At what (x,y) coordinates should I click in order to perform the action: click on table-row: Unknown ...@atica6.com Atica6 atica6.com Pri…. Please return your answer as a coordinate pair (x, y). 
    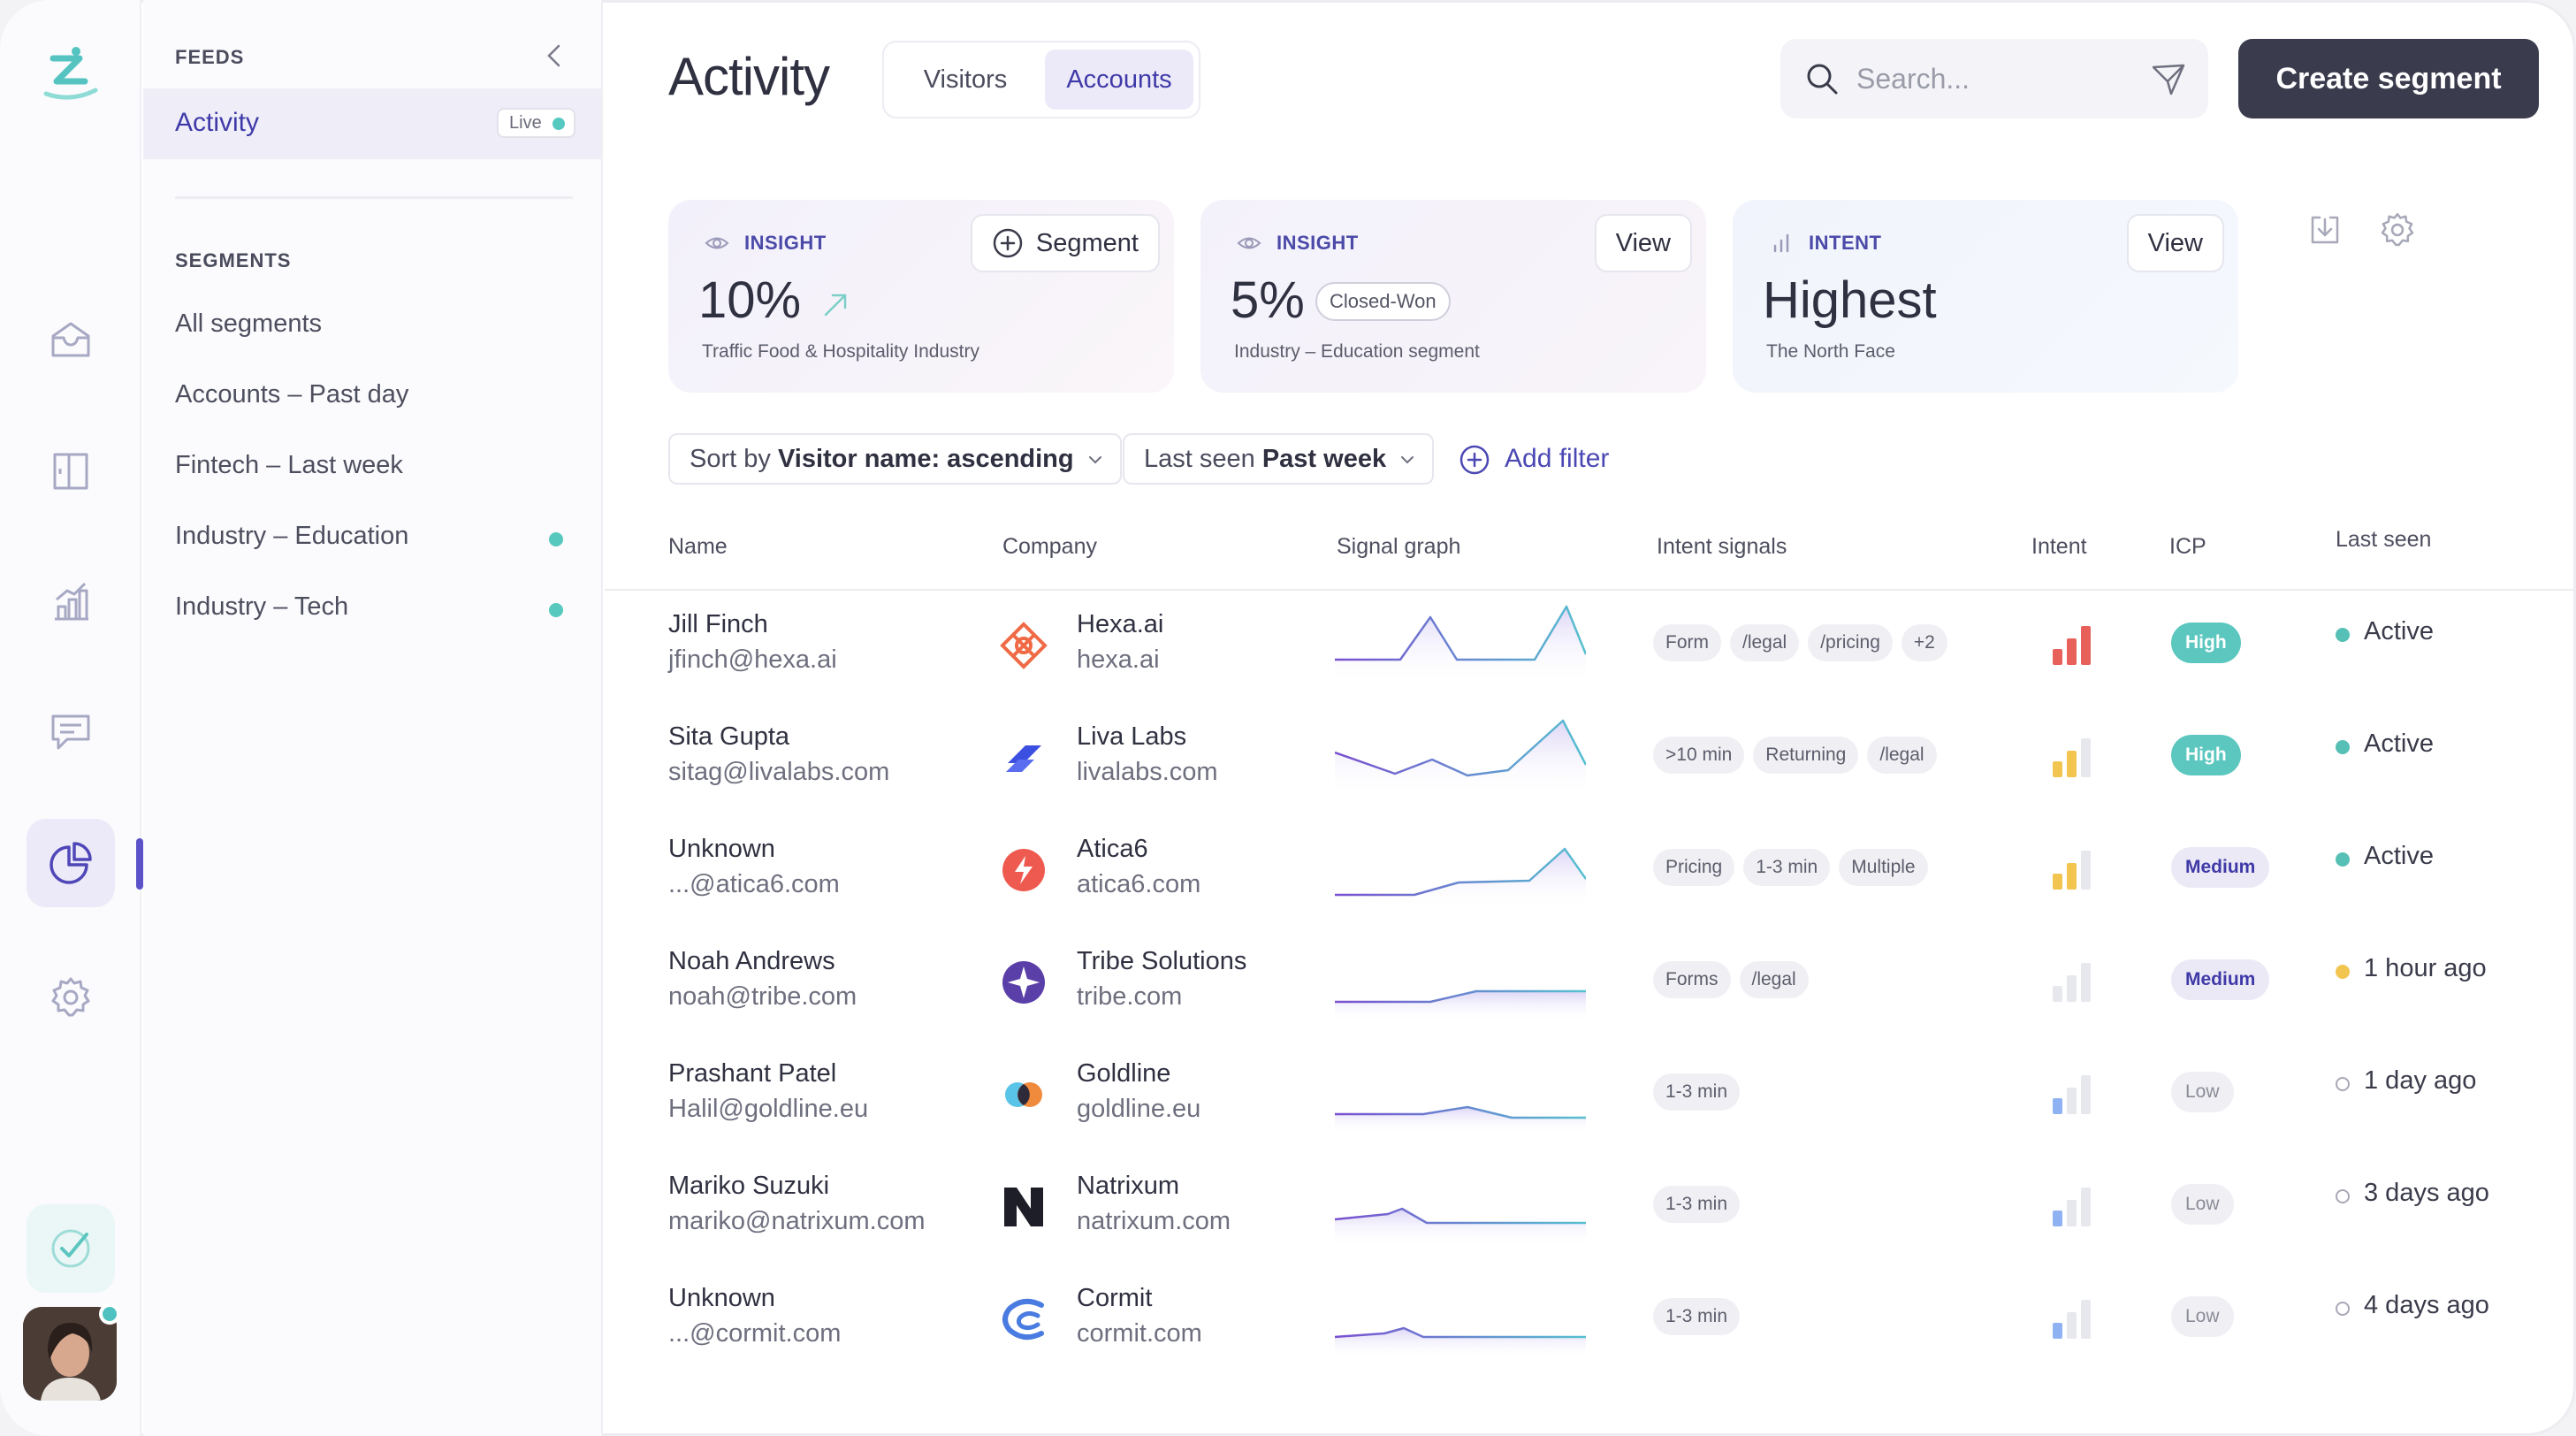
    Looking at the image, I should click on (1590, 875).